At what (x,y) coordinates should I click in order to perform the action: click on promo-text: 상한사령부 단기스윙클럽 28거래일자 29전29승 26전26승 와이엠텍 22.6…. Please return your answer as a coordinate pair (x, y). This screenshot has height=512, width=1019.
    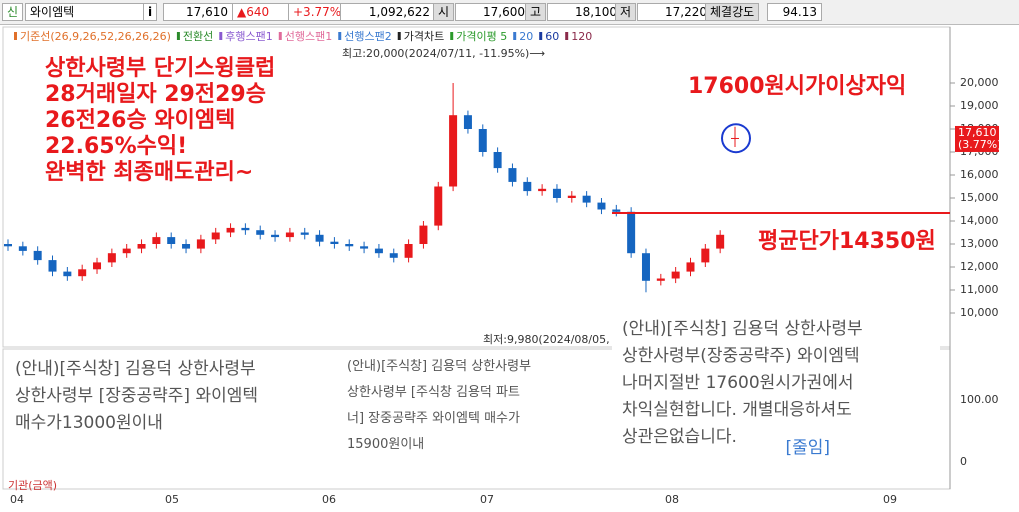
    Looking at the image, I should click on (160, 121).